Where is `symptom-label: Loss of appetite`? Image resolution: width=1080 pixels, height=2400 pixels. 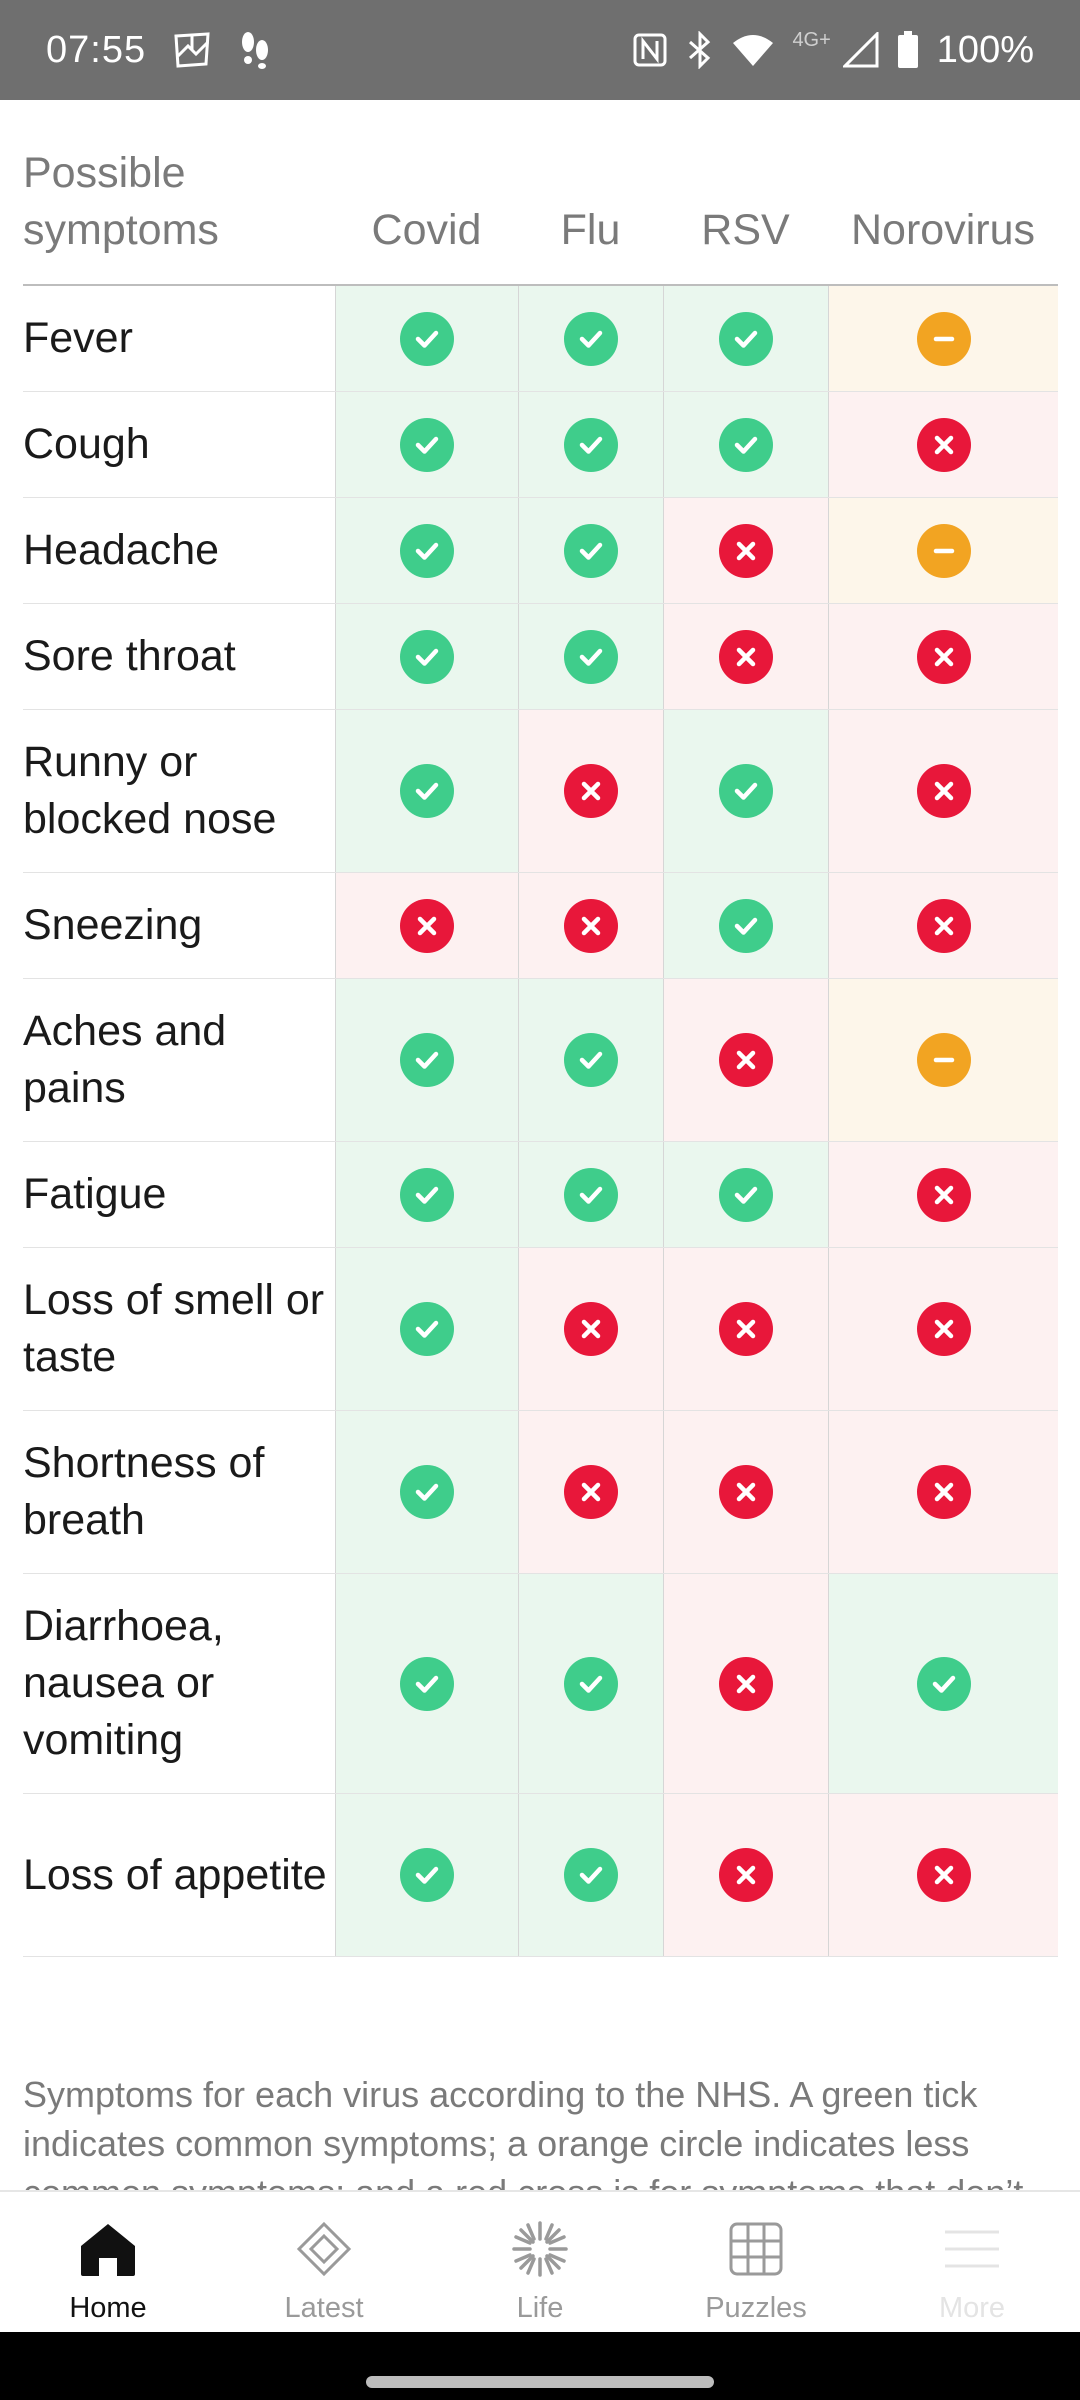
symptom-label: Loss of appetite is located at coordinates (179, 1875).